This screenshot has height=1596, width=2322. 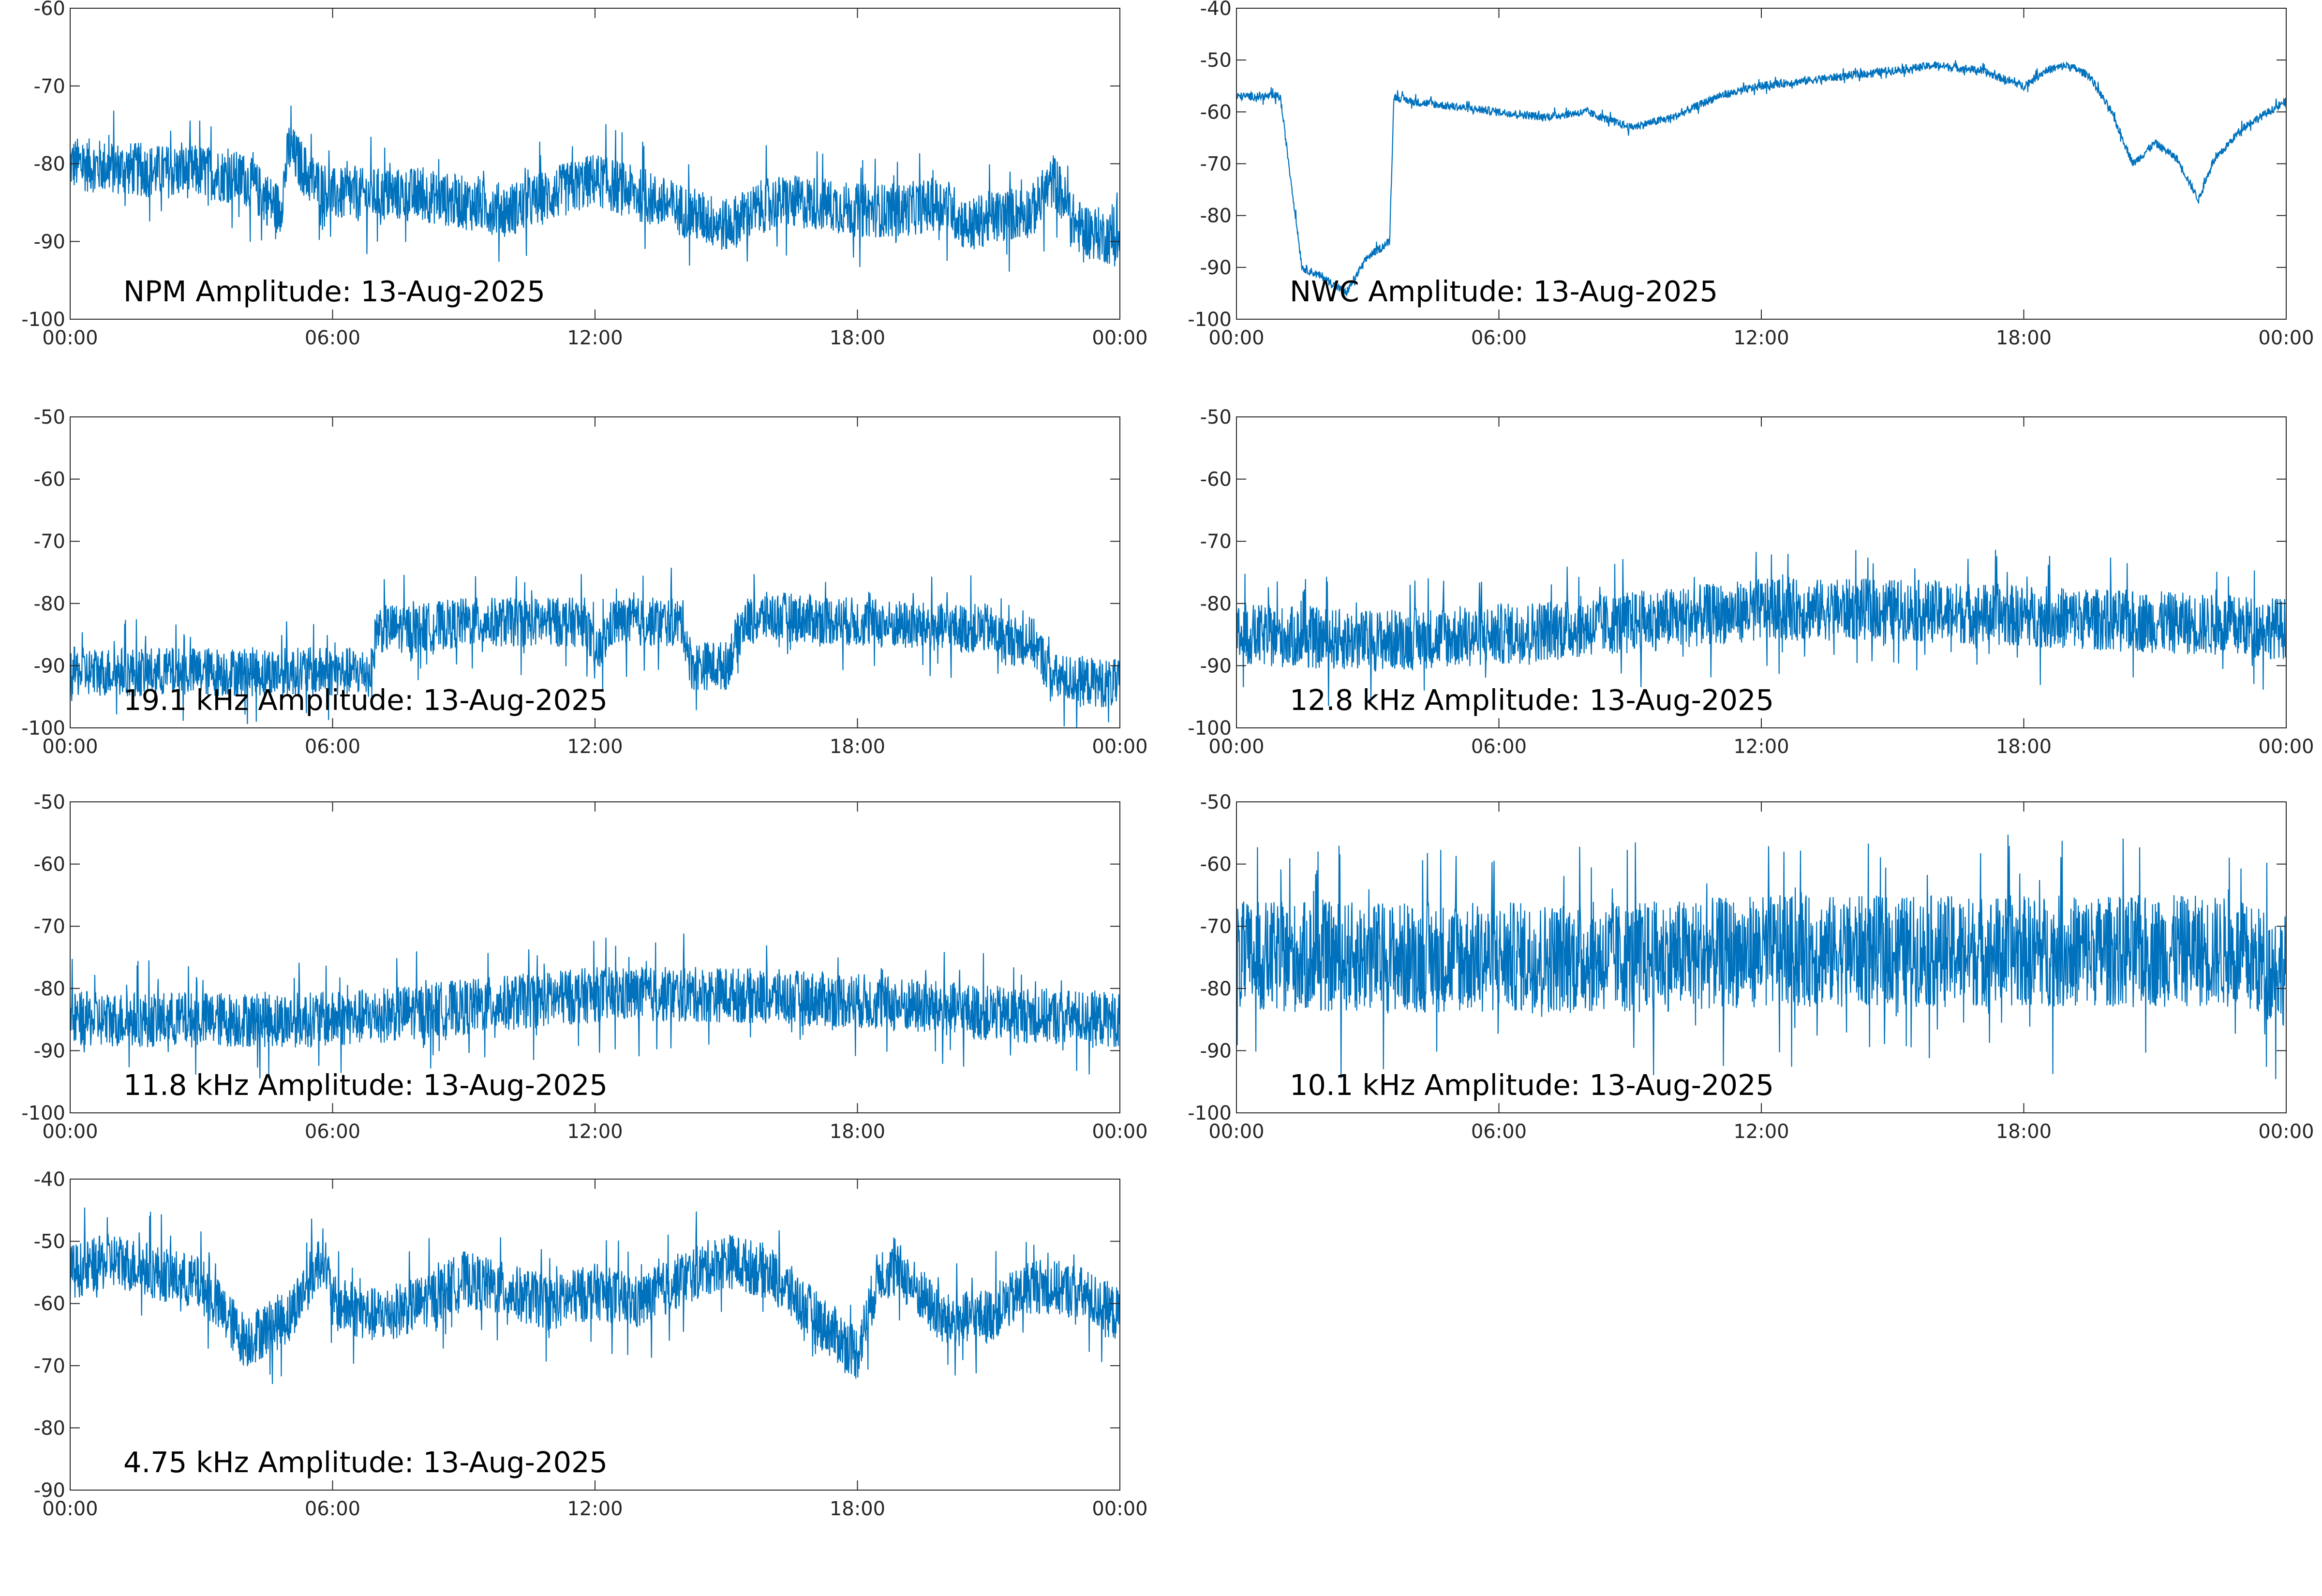 What do you see at coordinates (365, 700) in the screenshot?
I see `panel-label: 19.1 kHz Amplitude: 13-Aug-2025` at bounding box center [365, 700].